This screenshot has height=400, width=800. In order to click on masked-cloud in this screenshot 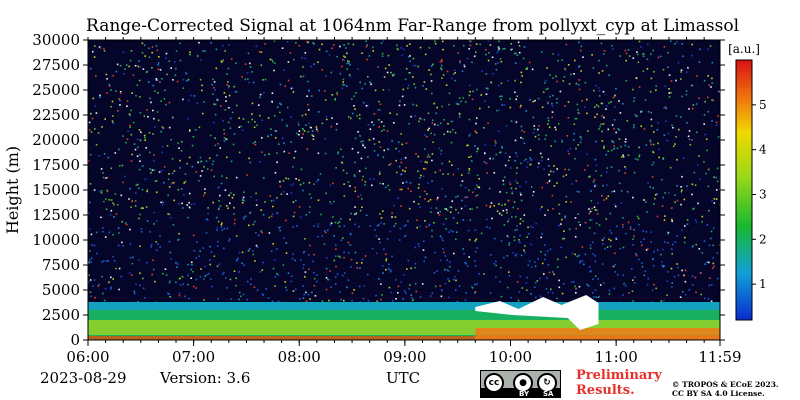, I will do `click(537, 312)`.